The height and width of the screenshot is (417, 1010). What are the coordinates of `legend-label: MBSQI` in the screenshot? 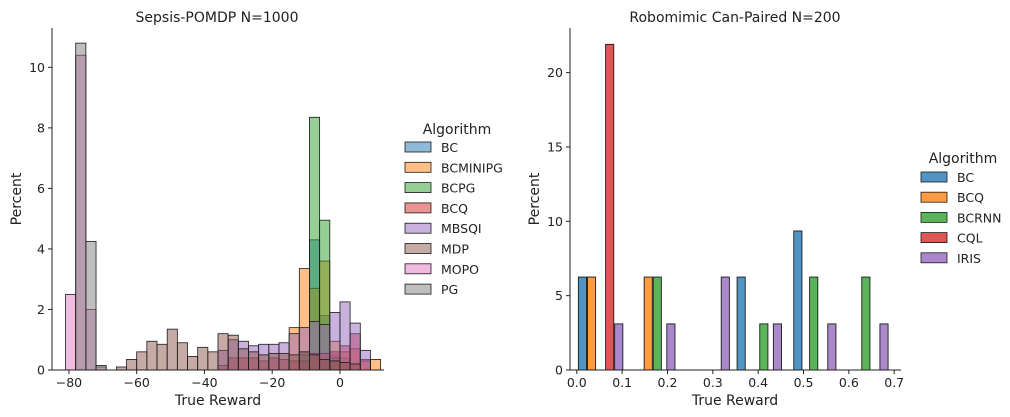 It's located at (461, 228).